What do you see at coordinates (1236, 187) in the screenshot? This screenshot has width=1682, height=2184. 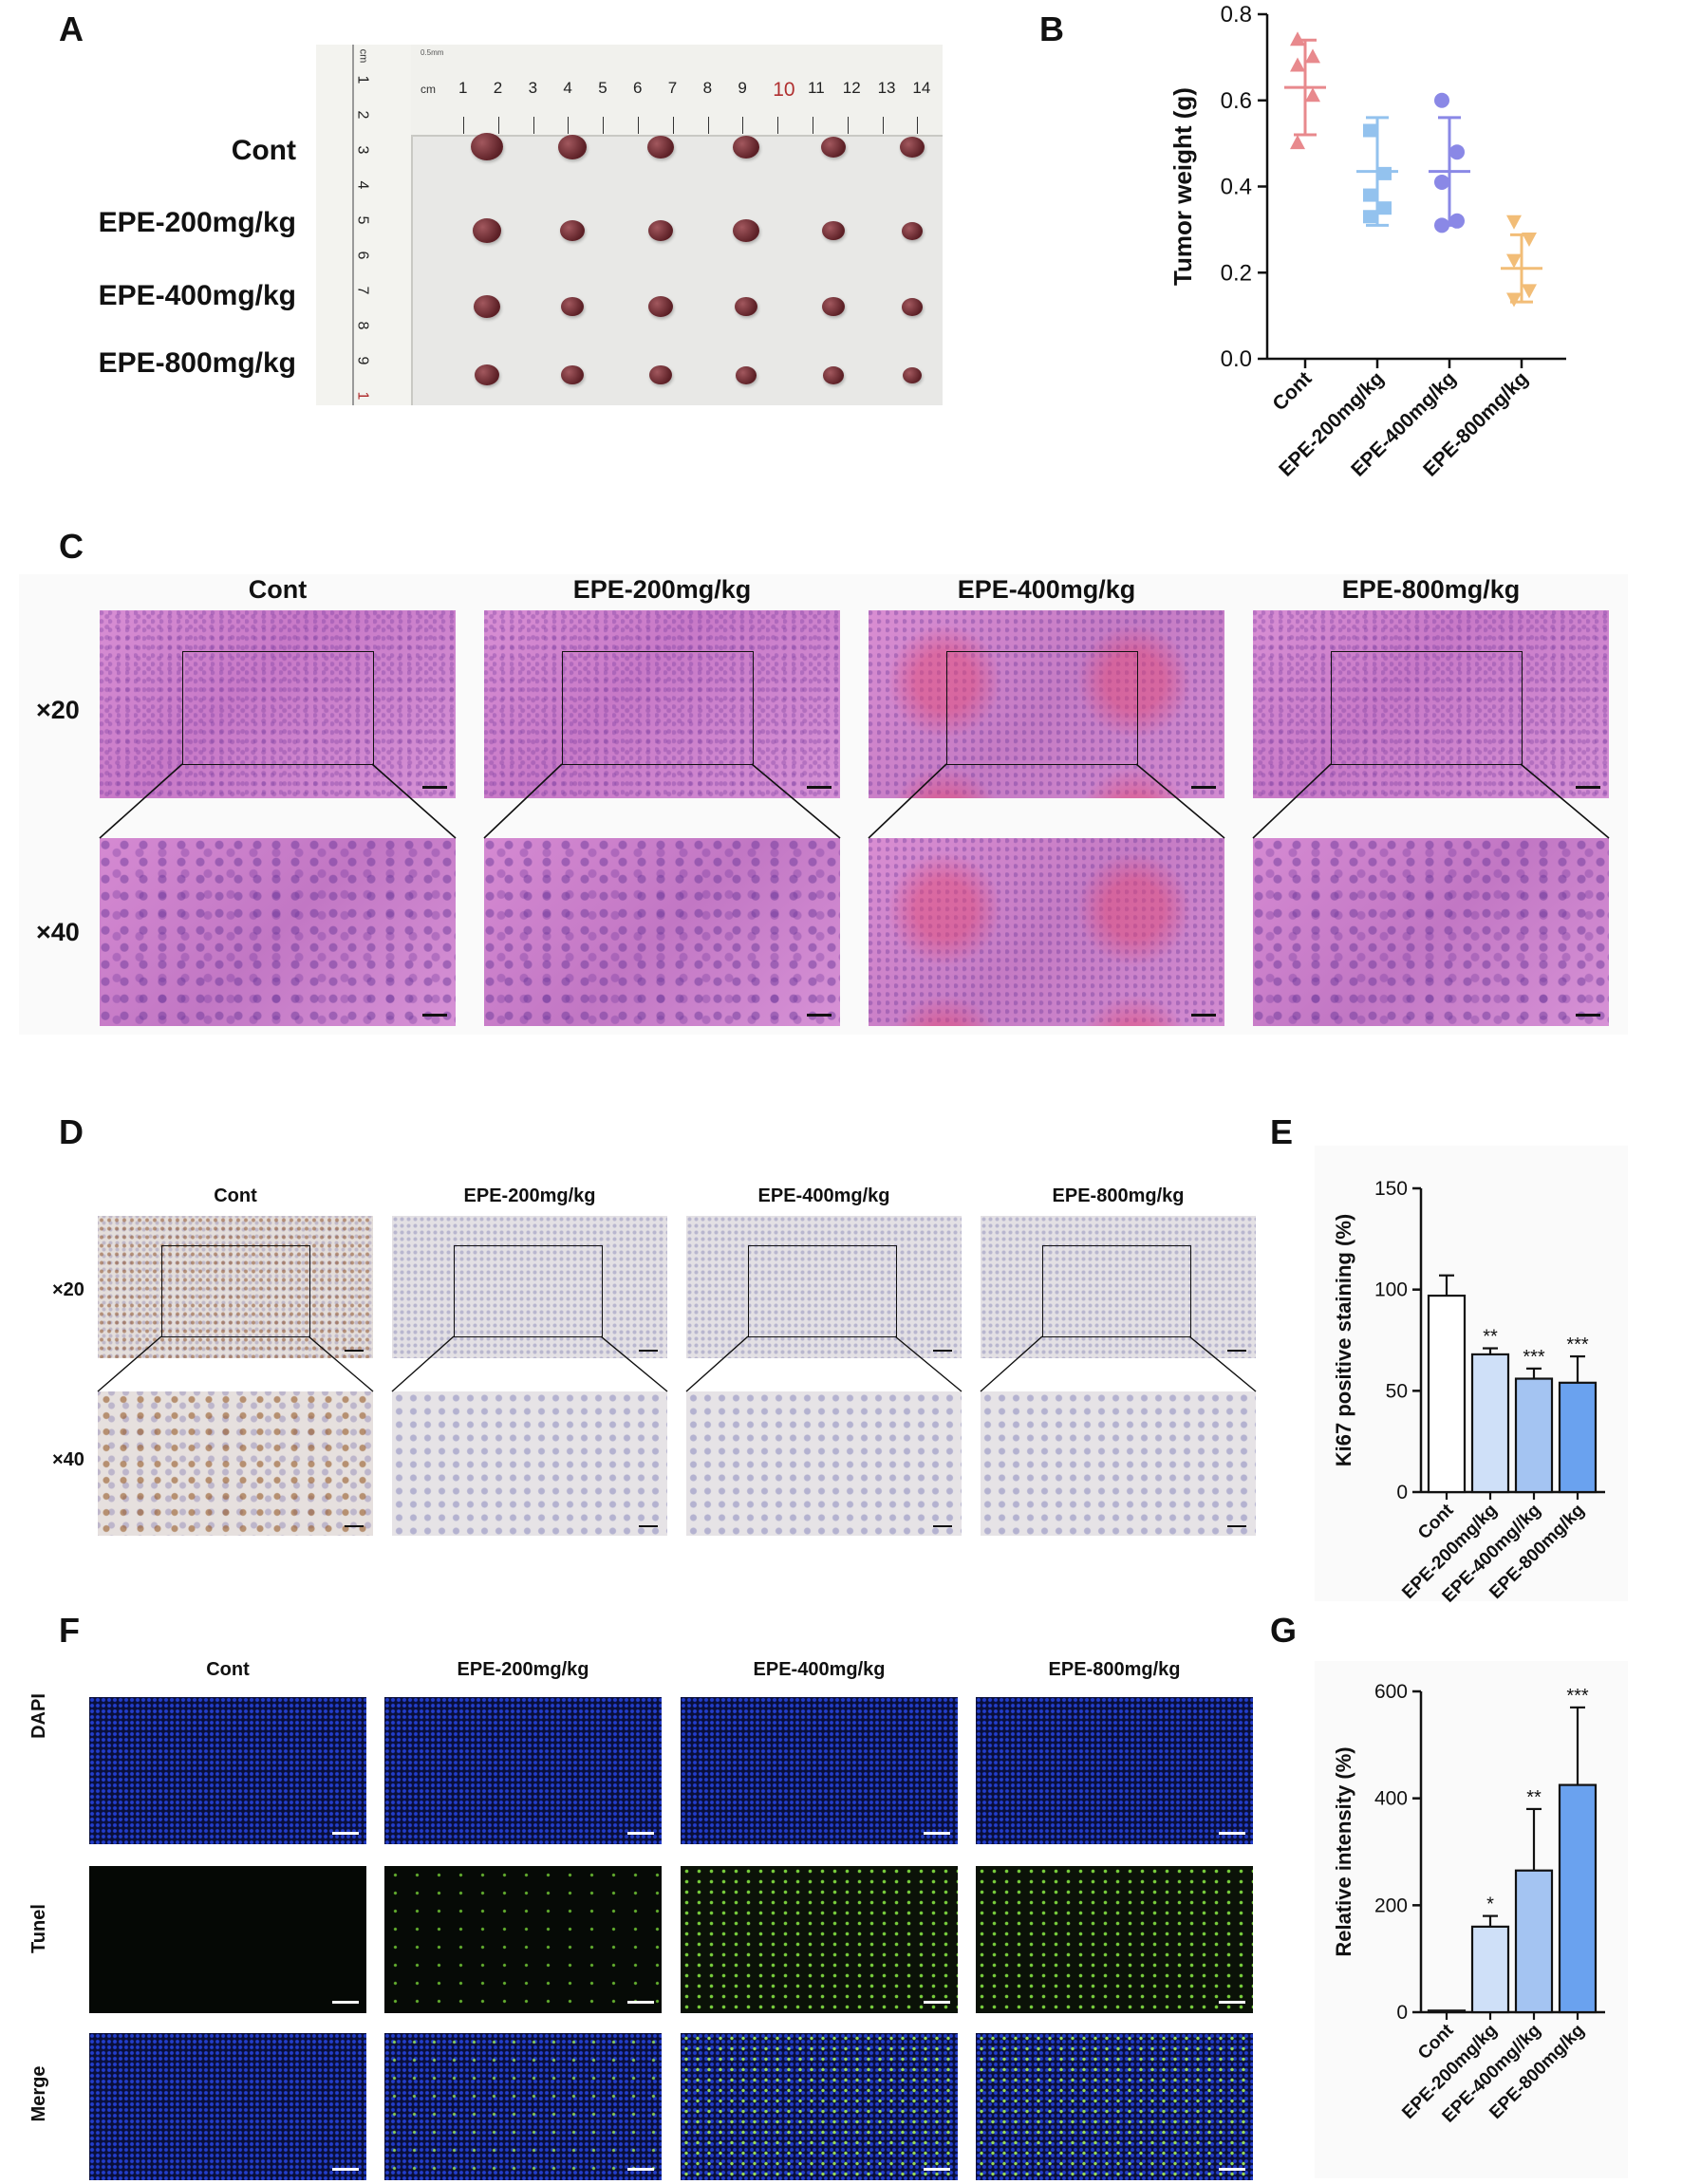 I see `y-tick-label: 0.4` at bounding box center [1236, 187].